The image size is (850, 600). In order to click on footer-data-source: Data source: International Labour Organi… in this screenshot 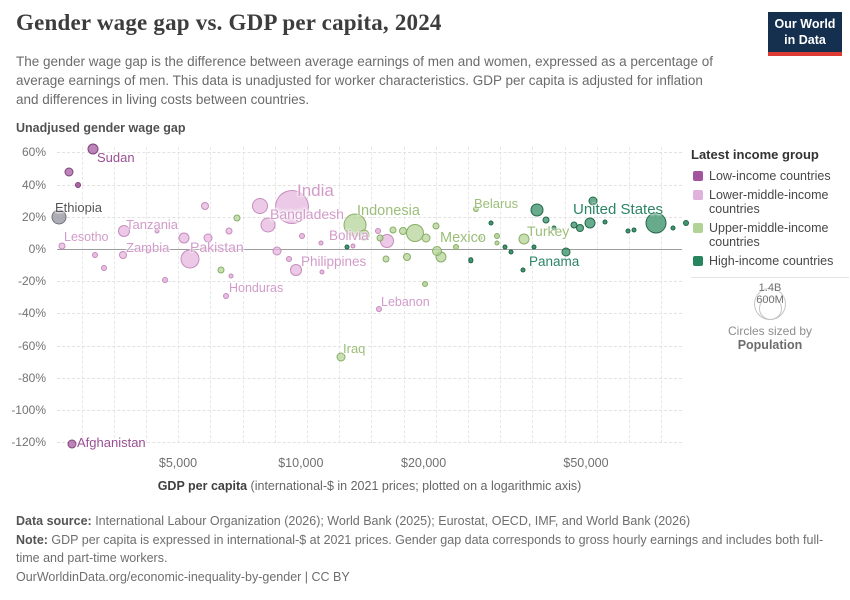, I will do `click(427, 521)`.